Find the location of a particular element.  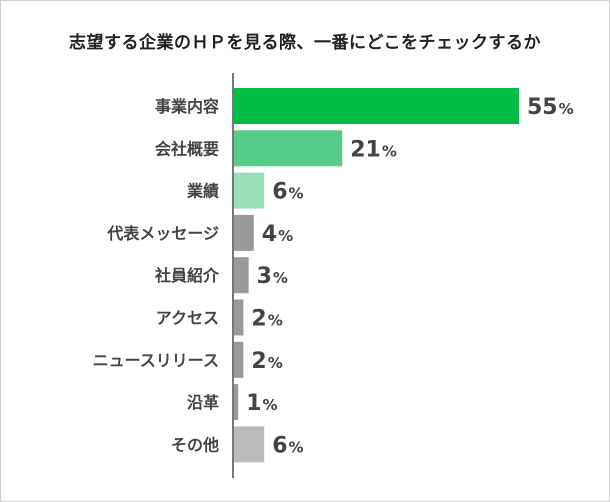

category-label: アクセス is located at coordinates (187, 318).